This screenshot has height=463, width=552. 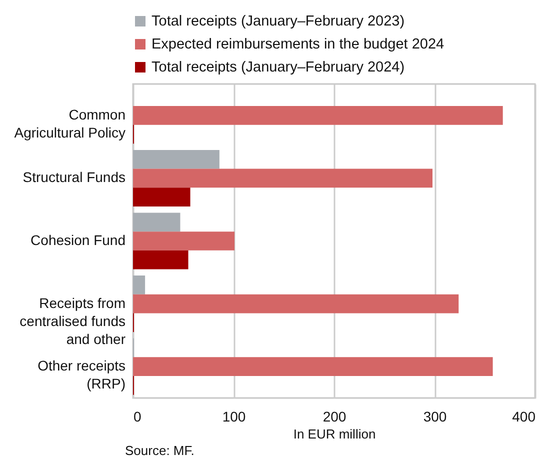 What do you see at coordinates (159, 450) in the screenshot?
I see `source-note: Source: MF.` at bounding box center [159, 450].